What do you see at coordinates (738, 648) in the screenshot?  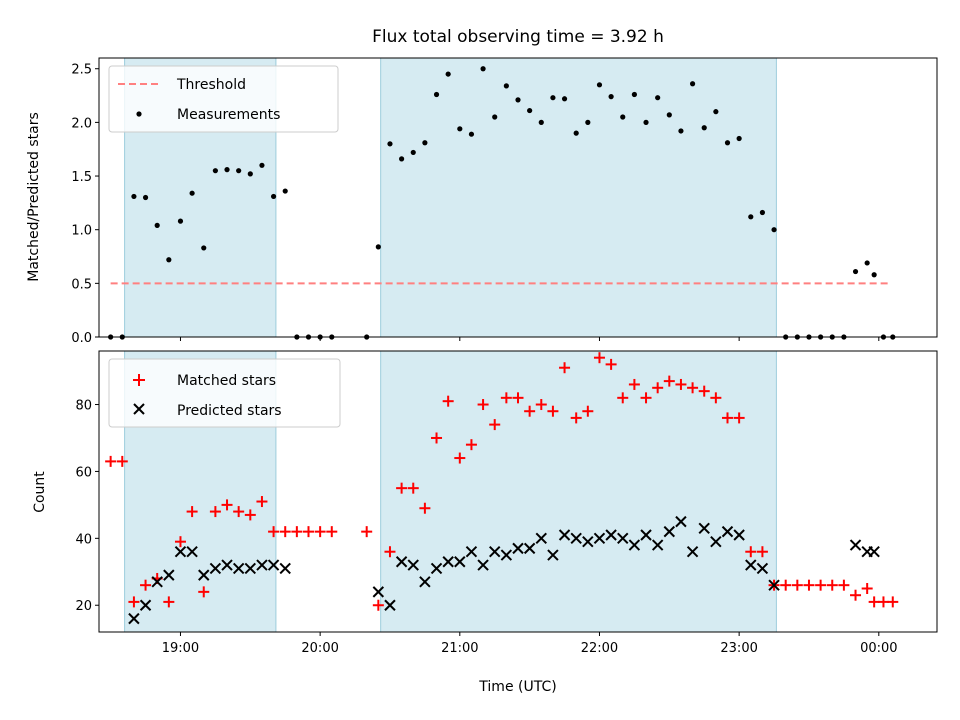 I see `x-tick-label: 23:00` at bounding box center [738, 648].